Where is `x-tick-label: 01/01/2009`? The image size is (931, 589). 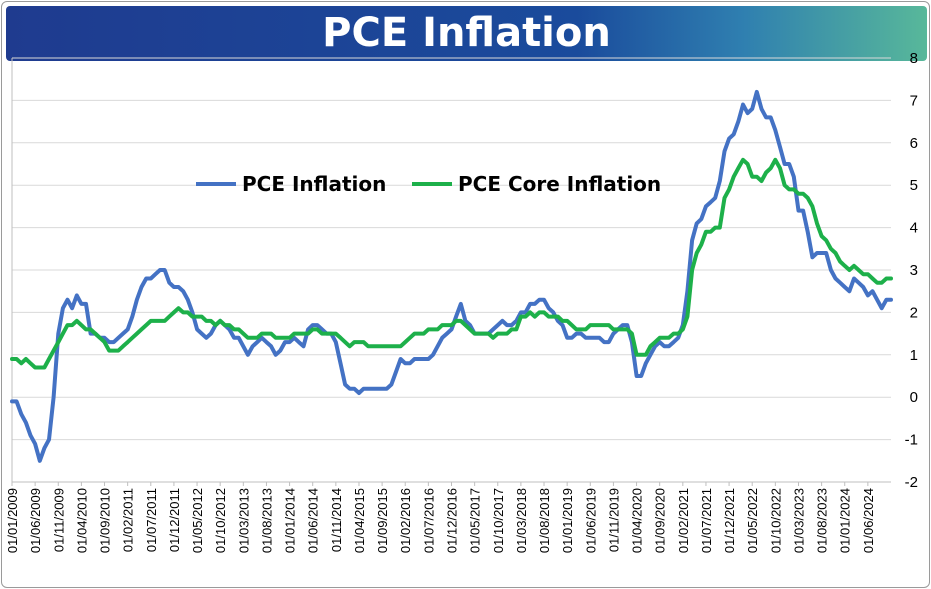 x-tick-label: 01/01/2009 is located at coordinates (12, 520).